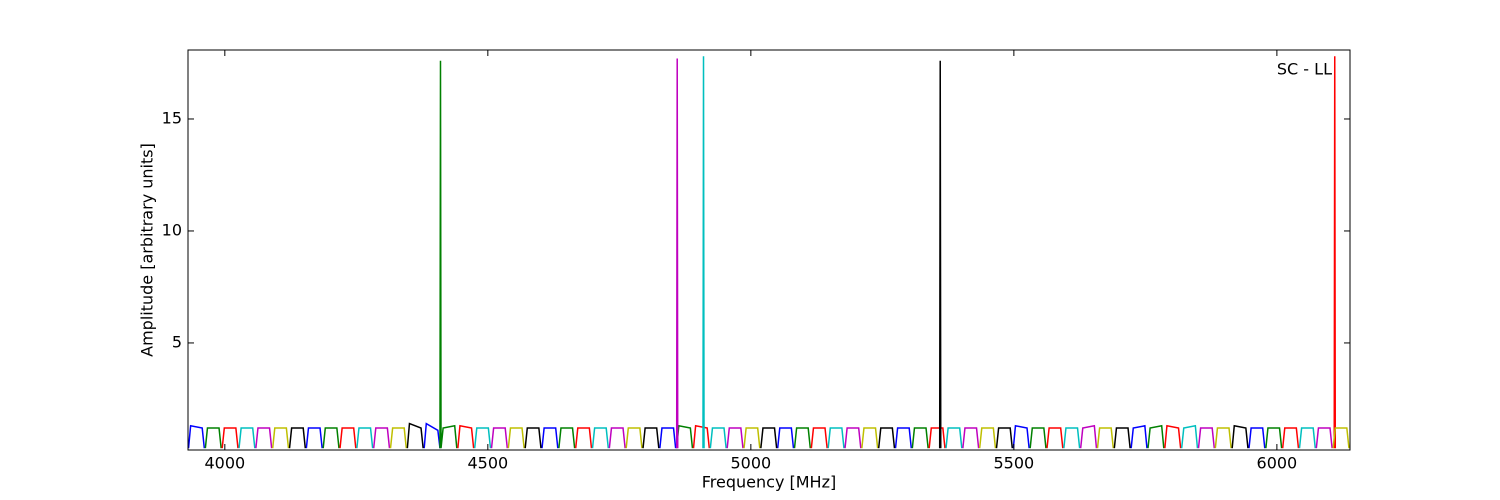 This screenshot has height=500, width=1500. Describe the element at coordinates (750, 463) in the screenshot. I see `x-tick-label: 5000` at that location.